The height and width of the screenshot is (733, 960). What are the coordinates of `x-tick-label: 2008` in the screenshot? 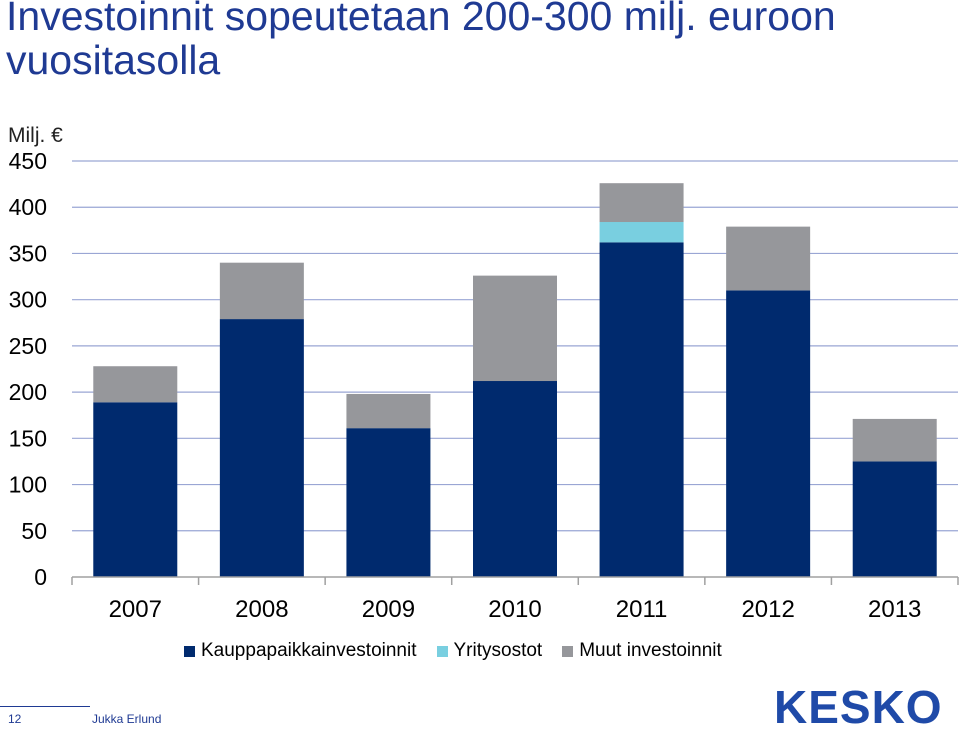 It's located at (261, 609).